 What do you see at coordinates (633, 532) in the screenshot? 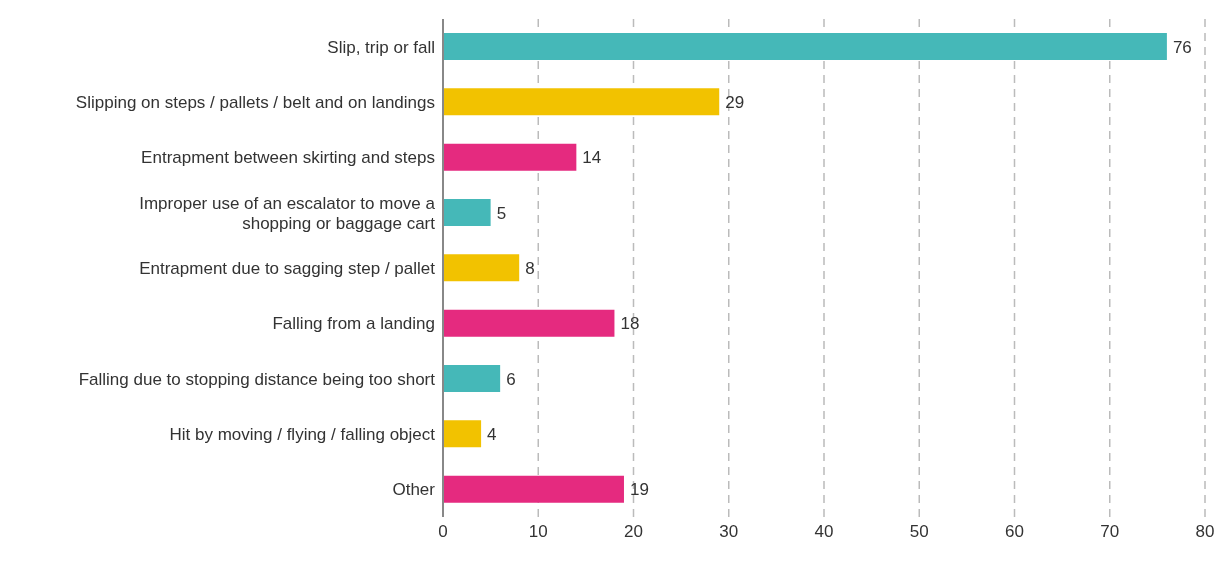
I see `x-tick-label: 20` at bounding box center [633, 532].